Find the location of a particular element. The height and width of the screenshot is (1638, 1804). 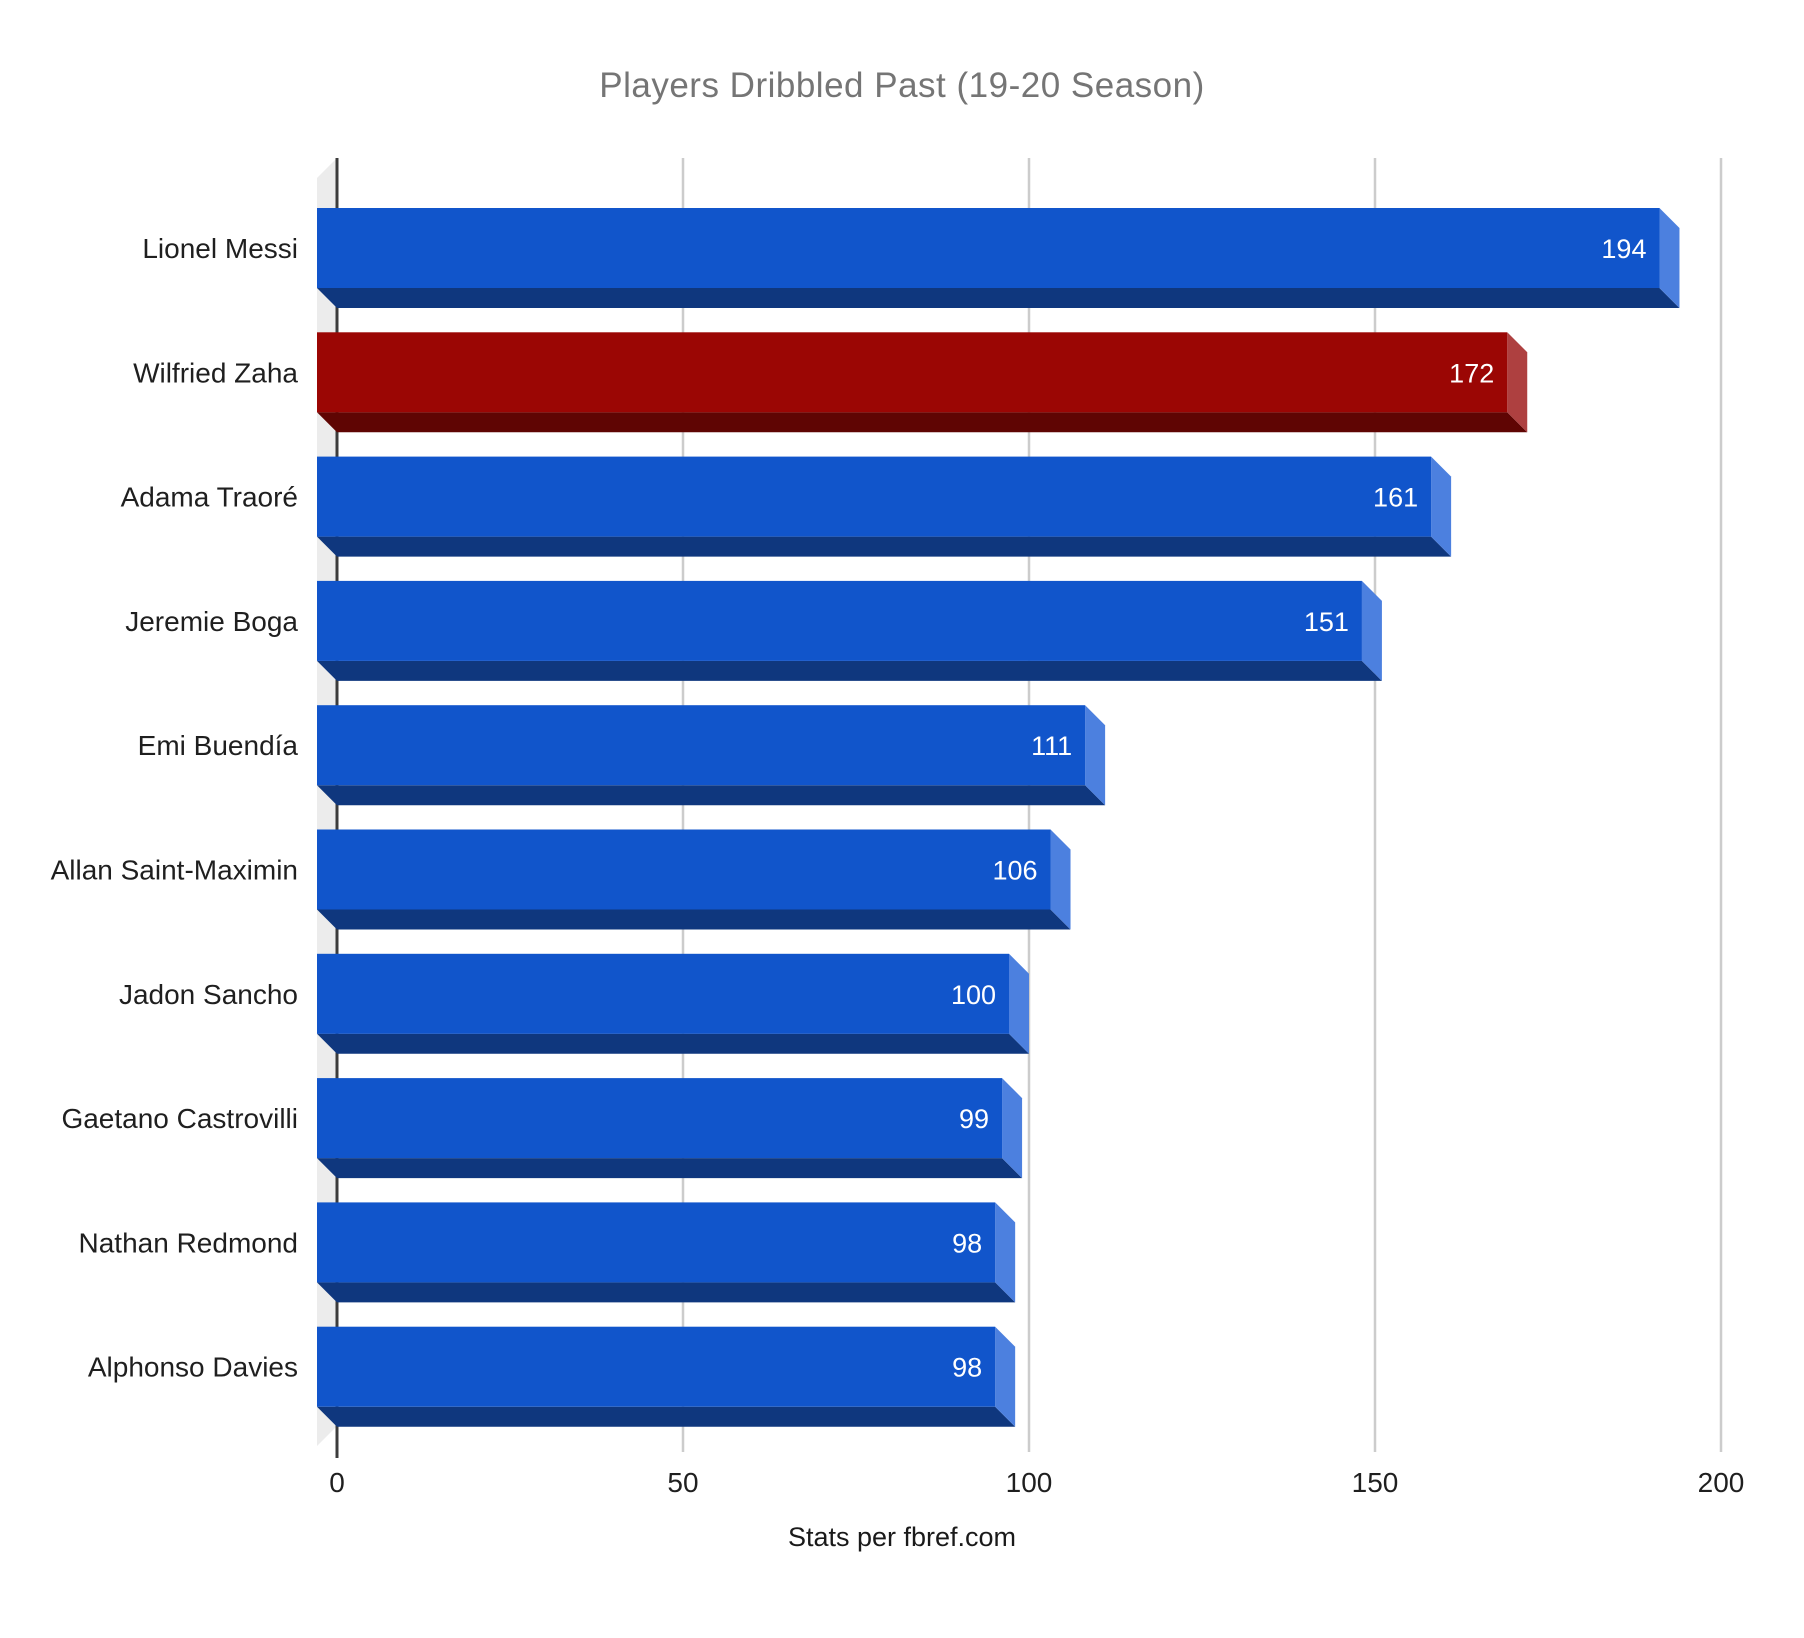

category-label: Allan Saint-Maximin is located at coordinates (174, 870).